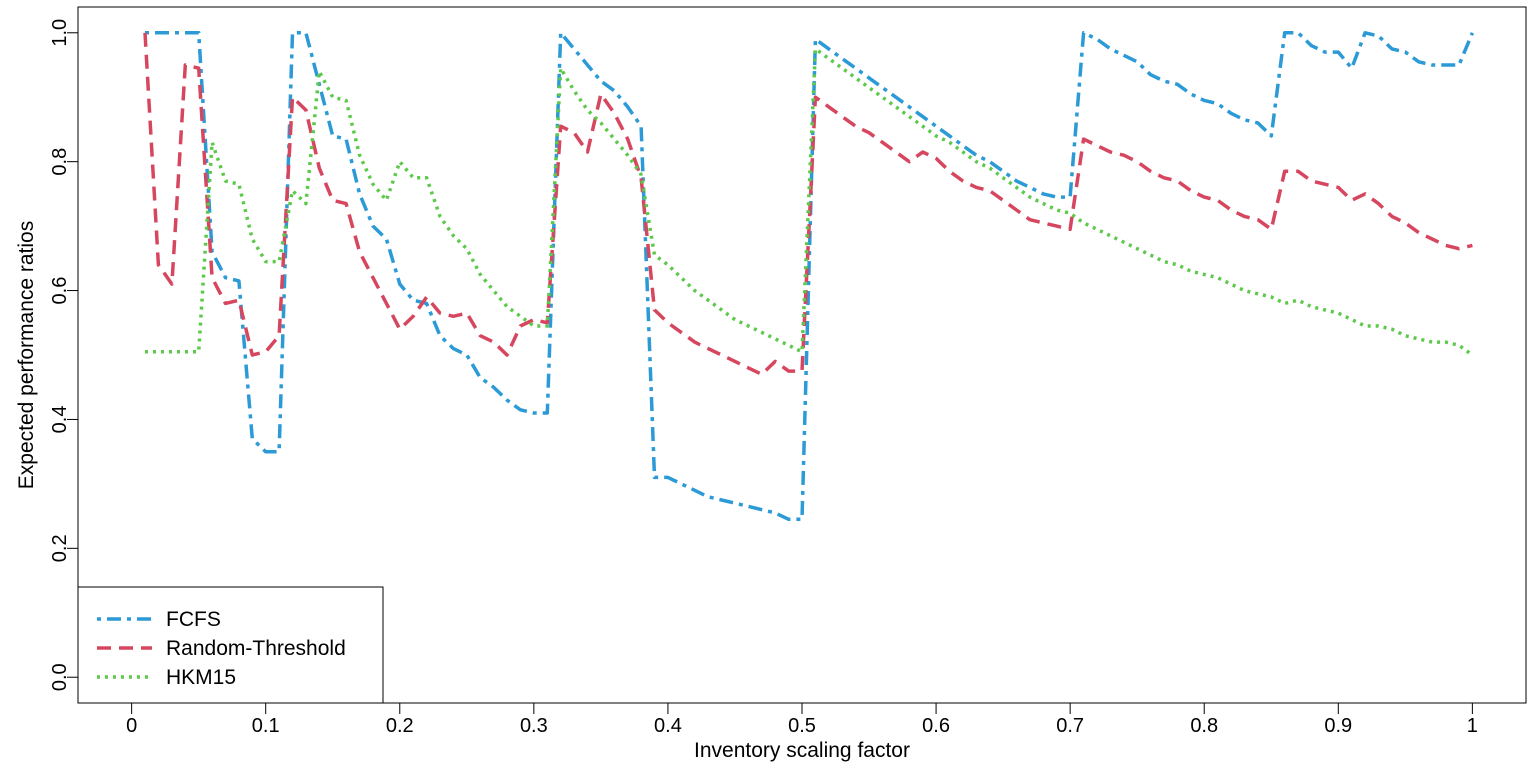 The width and height of the screenshot is (1536, 768). What do you see at coordinates (256, 648) in the screenshot?
I see `legend-label: Random-Threshold` at bounding box center [256, 648].